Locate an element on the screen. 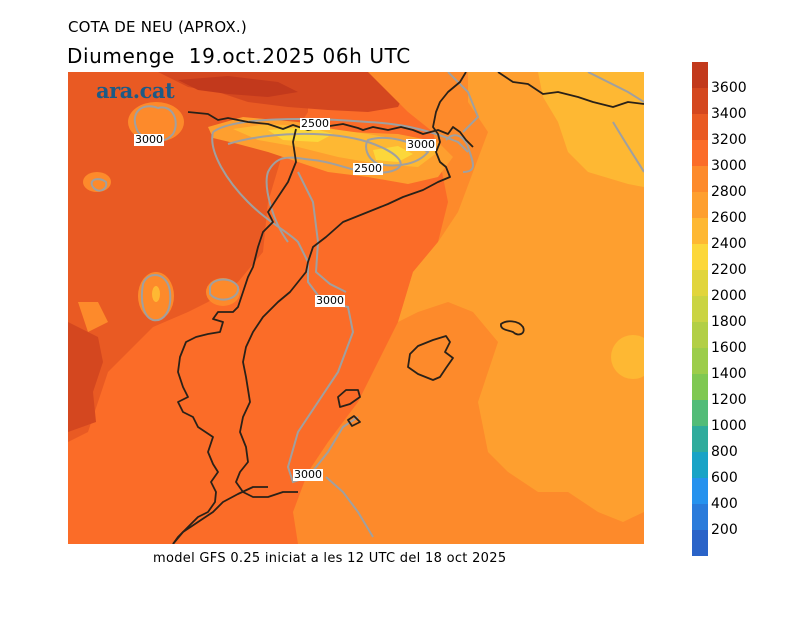 Image resolution: width=800 pixels, height=617 pixels. contour-france is located at coordinates (615, 87).